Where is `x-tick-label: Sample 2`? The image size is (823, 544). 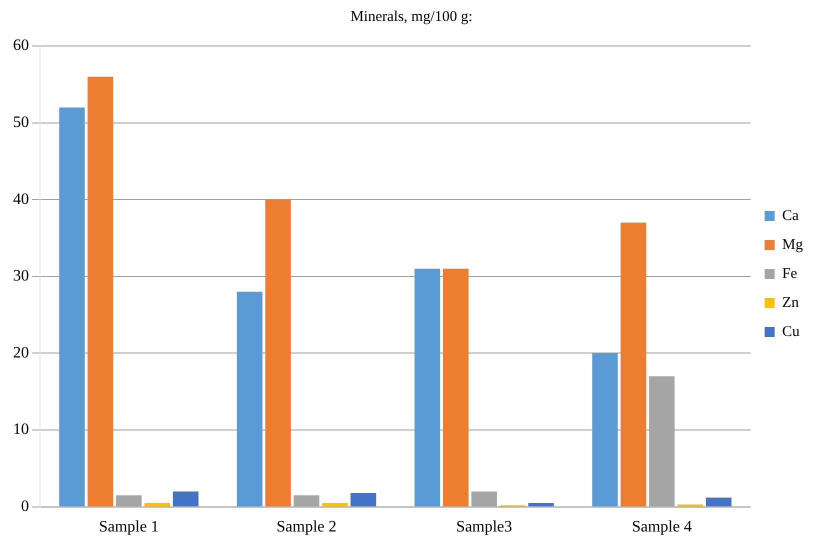
x-tick-label: Sample 2 is located at coordinates (306, 527).